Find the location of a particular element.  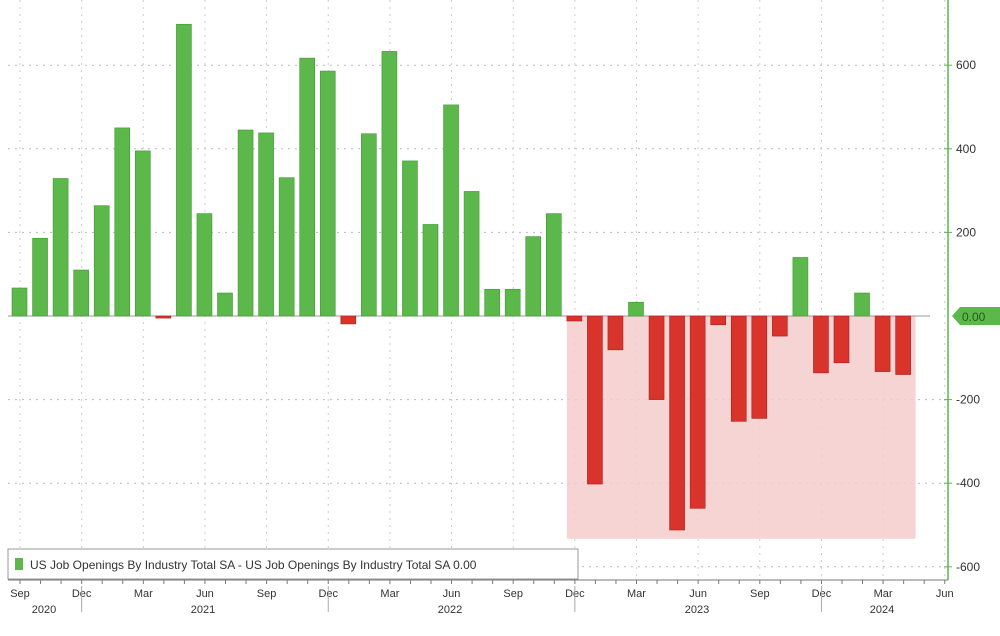

x-year-label: 2022 is located at coordinates (450, 610).